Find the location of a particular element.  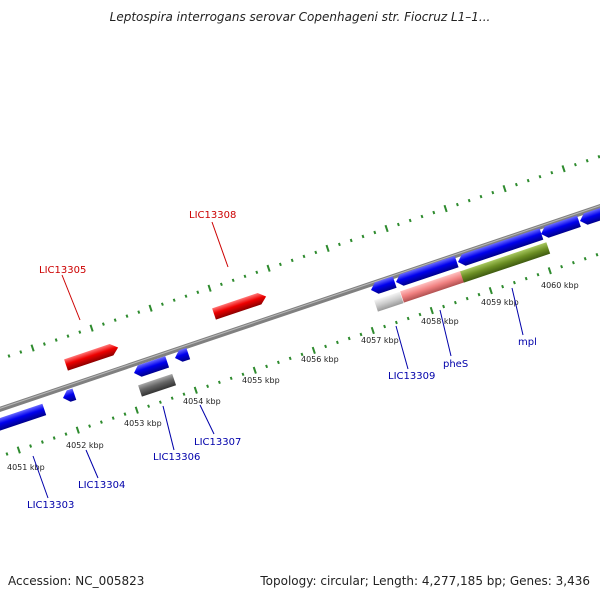

leader-lic13306 is located at coordinates (168, 428).